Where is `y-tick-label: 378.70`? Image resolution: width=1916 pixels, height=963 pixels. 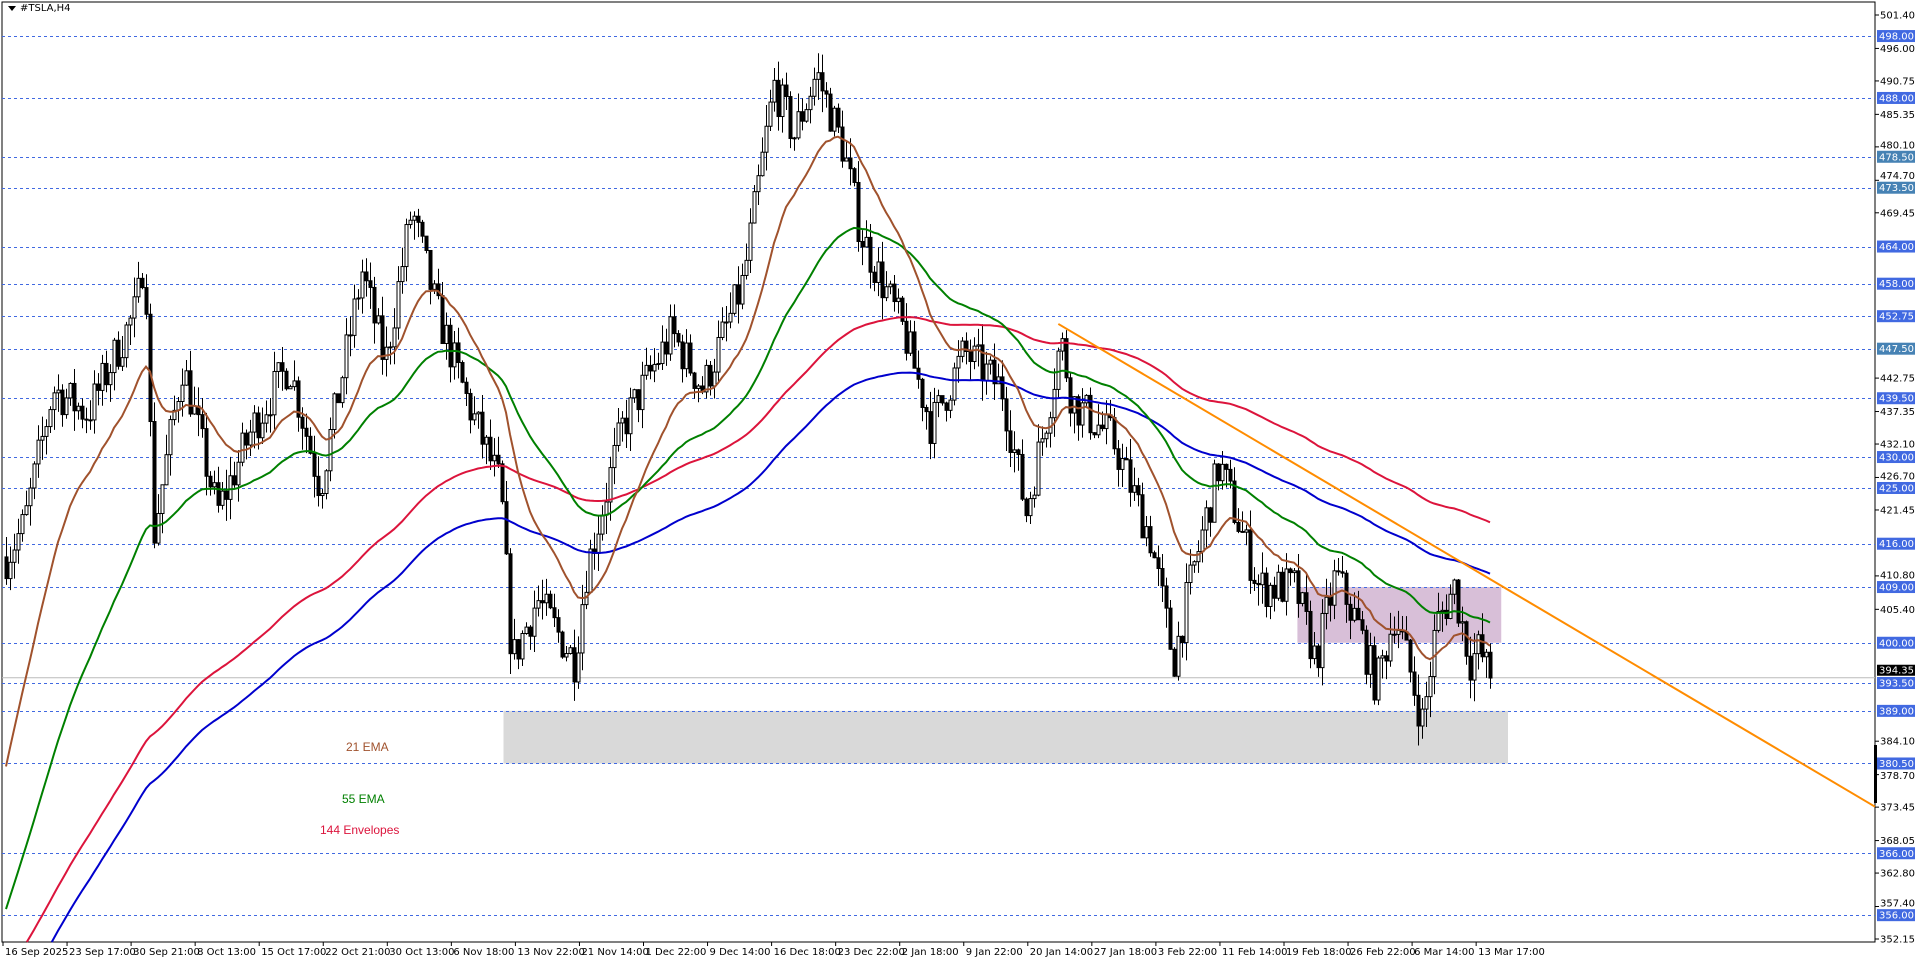 y-tick-label: 378.70 is located at coordinates (1897, 776).